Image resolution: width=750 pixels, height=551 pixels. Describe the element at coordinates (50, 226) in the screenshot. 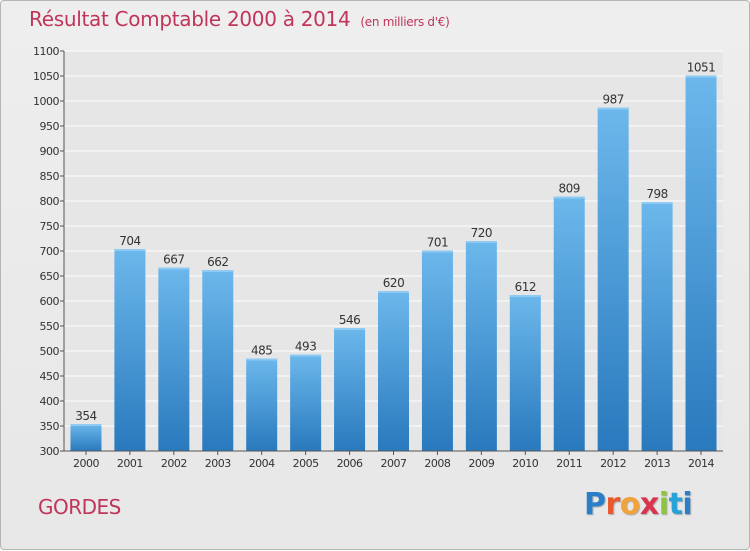

I see `y-tick-label: 750` at that location.